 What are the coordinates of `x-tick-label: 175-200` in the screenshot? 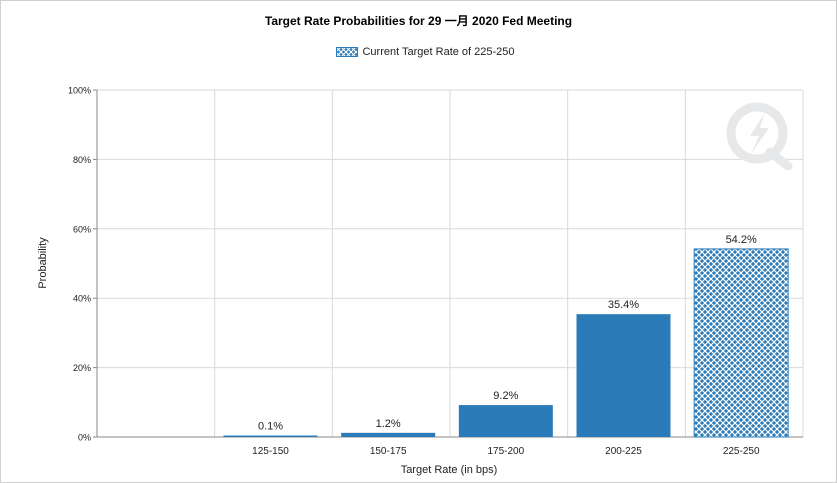 It's located at (505, 451).